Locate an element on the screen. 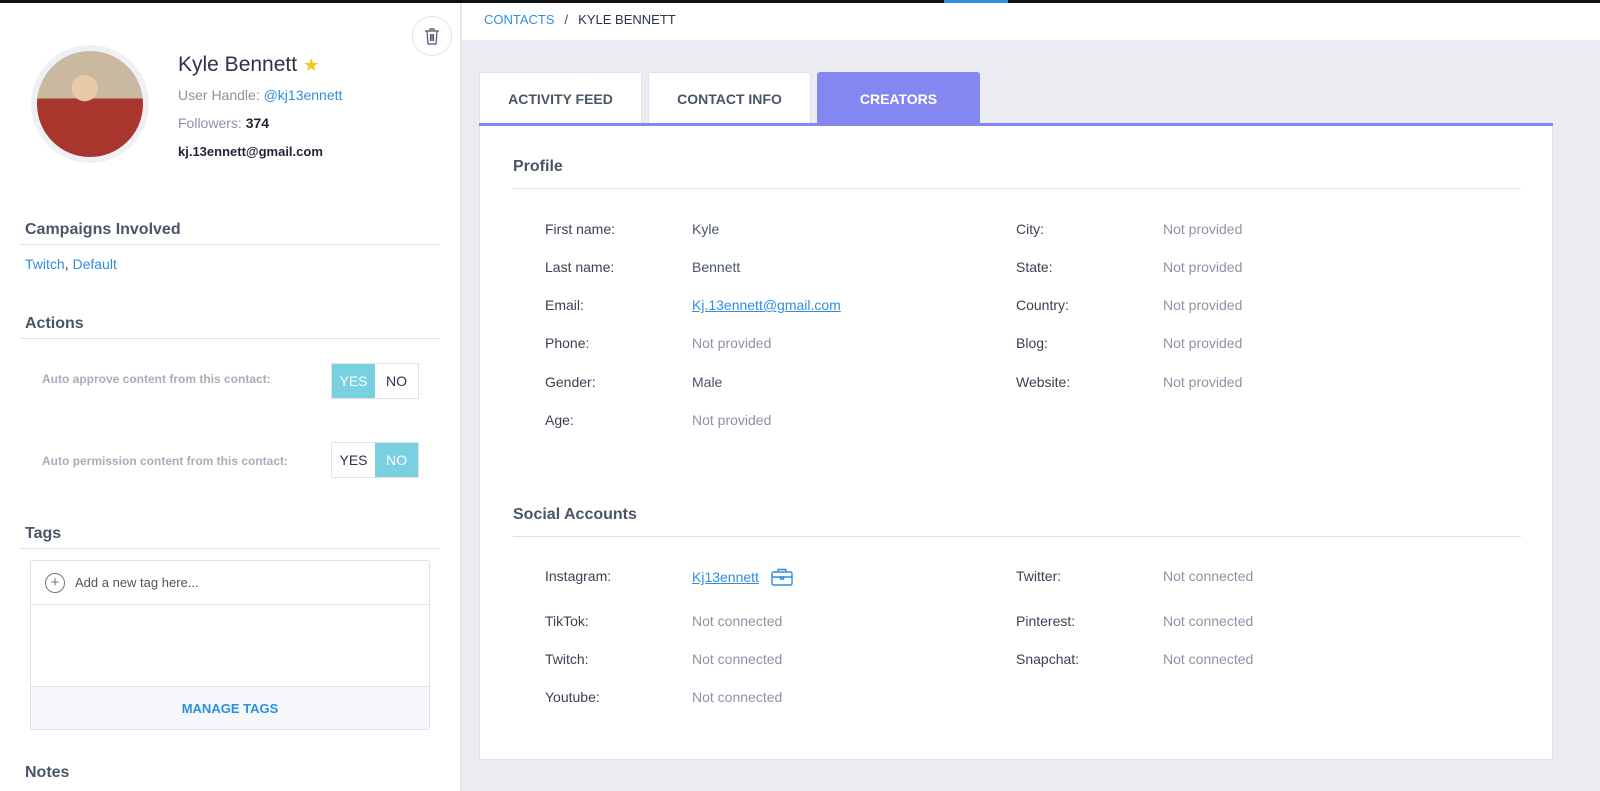  delete-button is located at coordinates (432, 36).